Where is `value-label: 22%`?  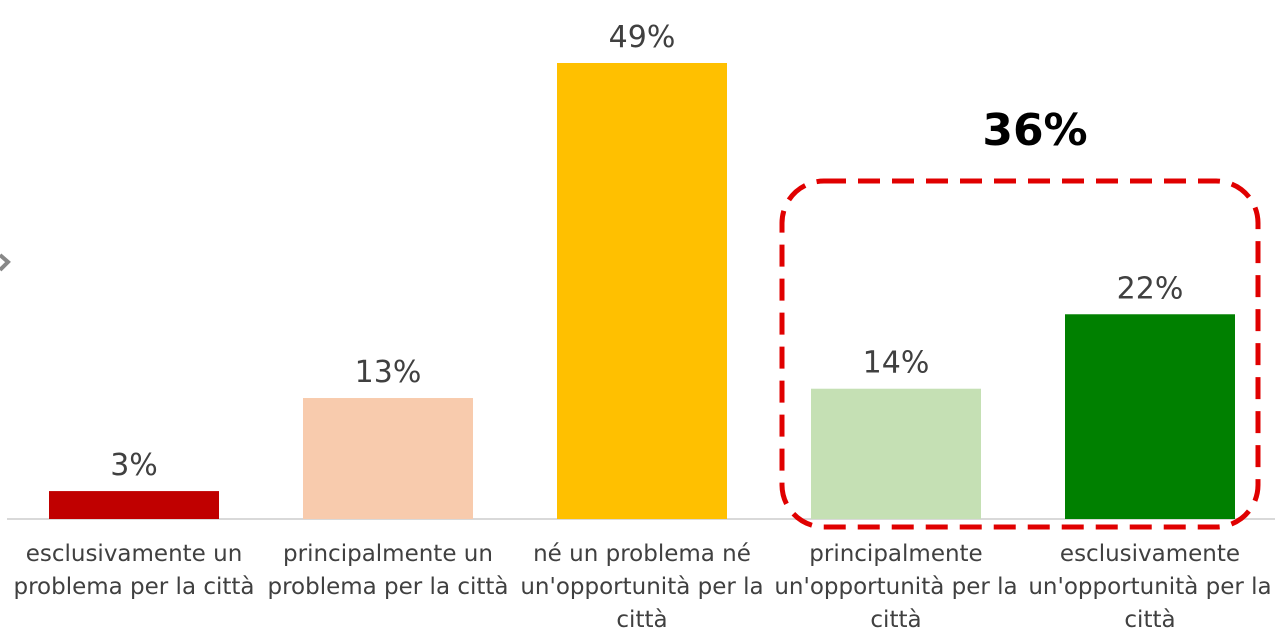 value-label: 22% is located at coordinates (1150, 288).